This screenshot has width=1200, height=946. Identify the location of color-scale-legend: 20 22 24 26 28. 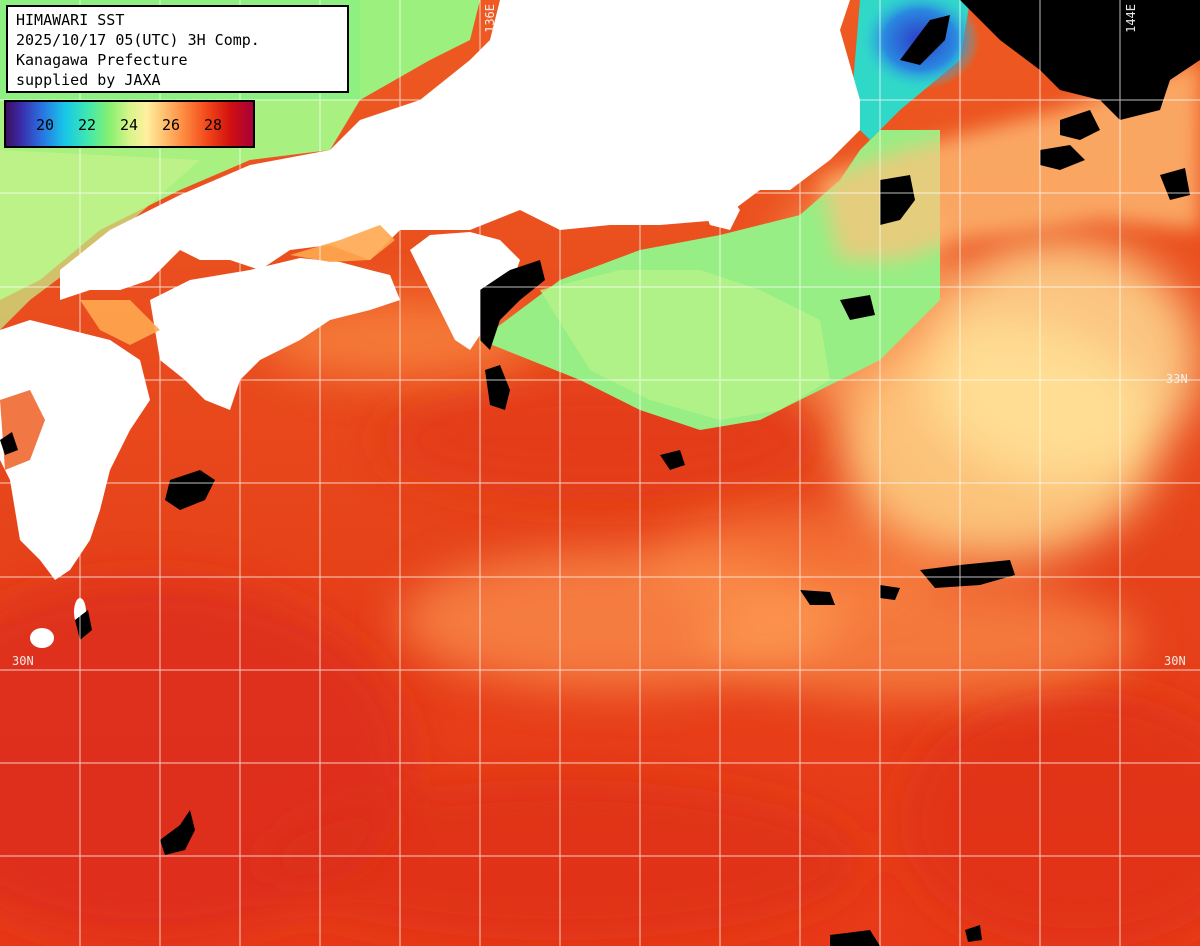
(129, 124).